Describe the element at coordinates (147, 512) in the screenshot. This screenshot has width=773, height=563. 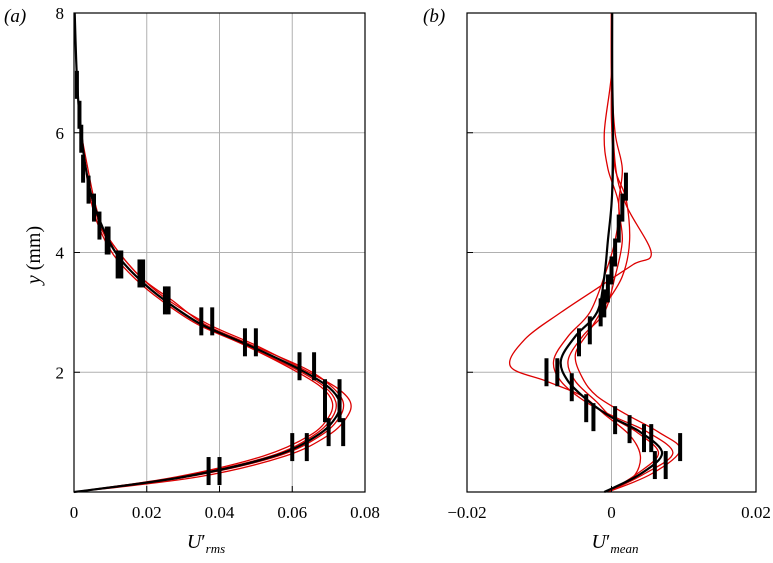
I see `panel-a-x-tick-label: 0.02` at that location.